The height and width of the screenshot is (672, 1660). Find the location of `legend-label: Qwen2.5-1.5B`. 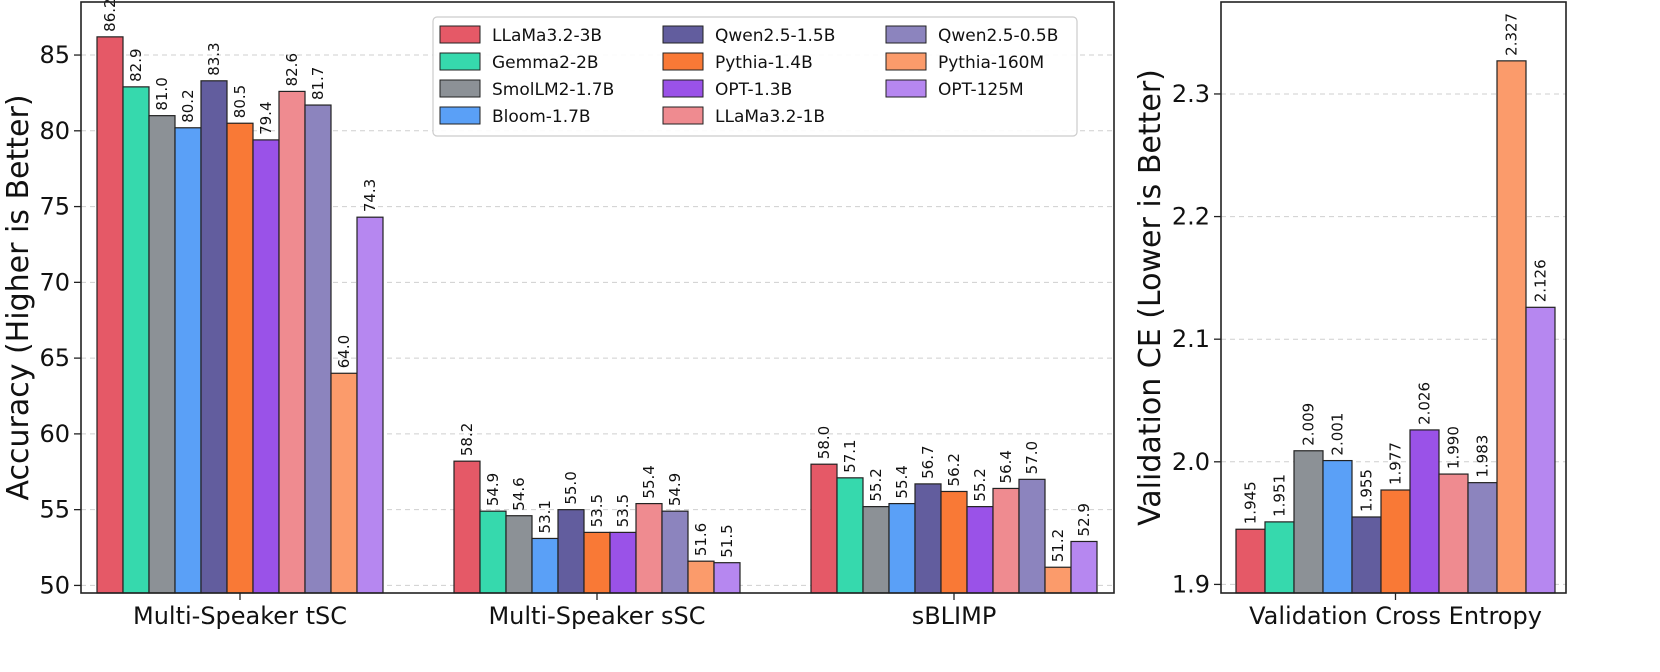

legend-label: Qwen2.5-1.5B is located at coordinates (775, 36).